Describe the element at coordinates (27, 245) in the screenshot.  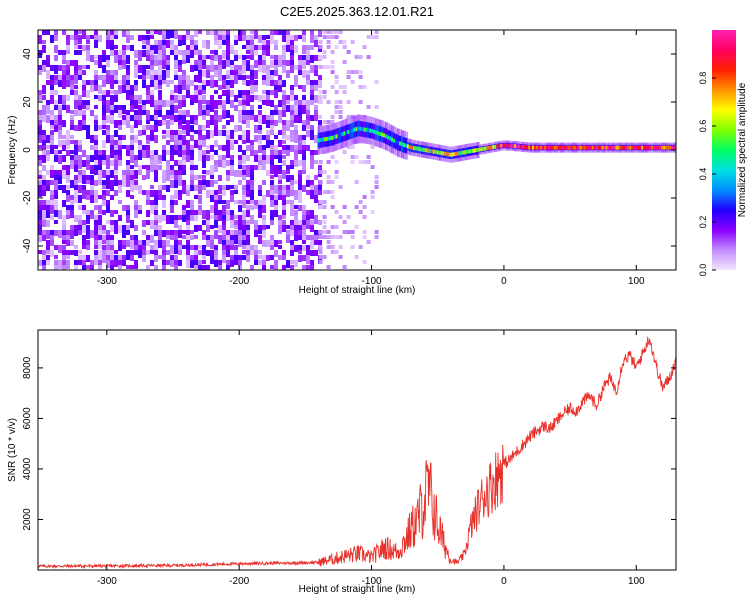
I see `y-tick-label: -40` at that location.